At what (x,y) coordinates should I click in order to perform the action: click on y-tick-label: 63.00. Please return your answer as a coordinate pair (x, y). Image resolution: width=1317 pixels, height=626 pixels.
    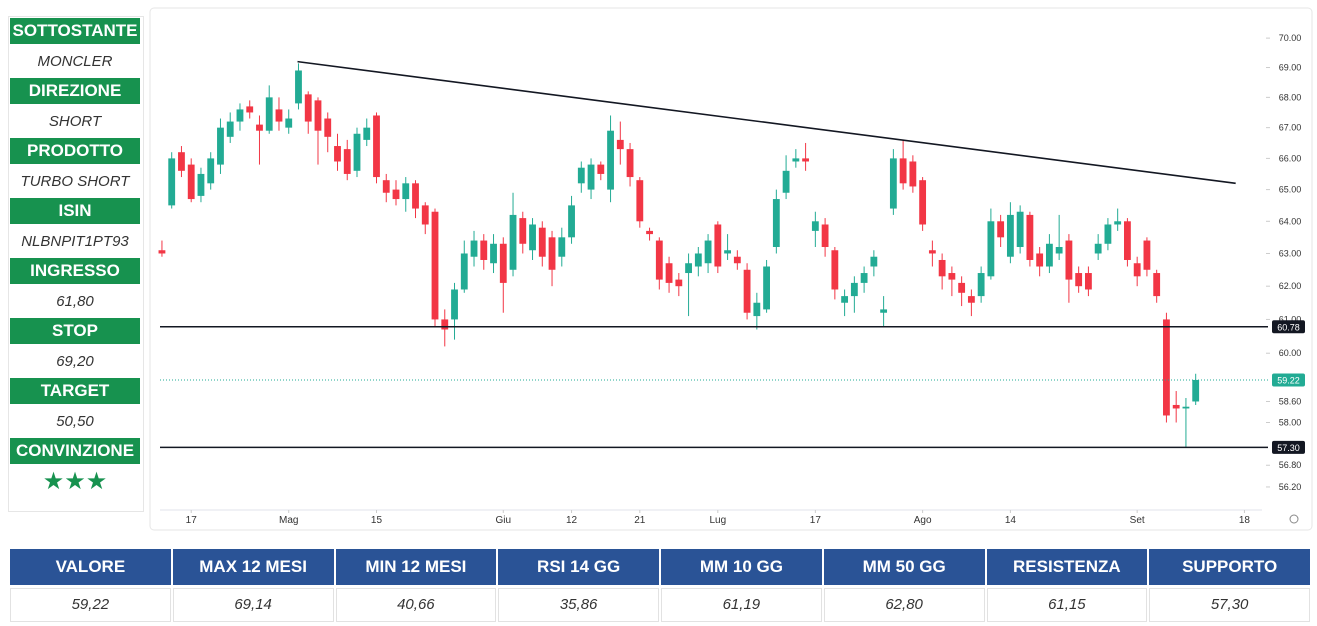
    Looking at the image, I should click on (1290, 253).